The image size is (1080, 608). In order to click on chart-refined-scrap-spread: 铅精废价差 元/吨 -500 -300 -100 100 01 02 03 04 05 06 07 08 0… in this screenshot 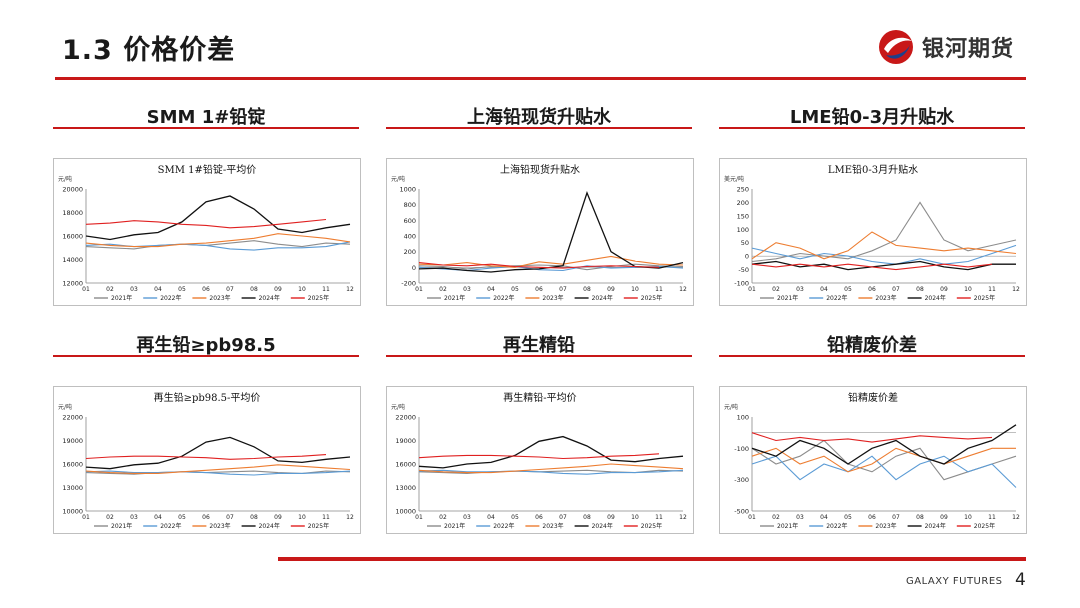, I will do `click(873, 460)`.